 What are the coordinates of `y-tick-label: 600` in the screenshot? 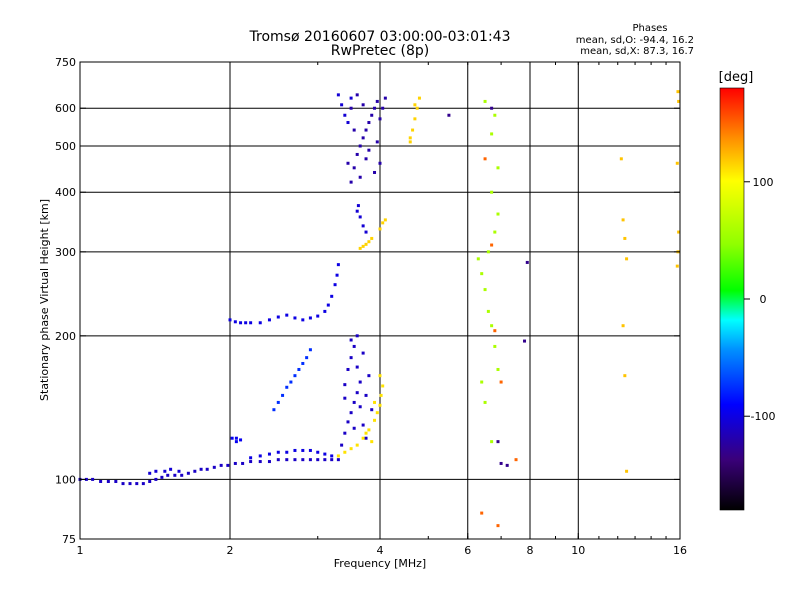 It's located at (65, 108).